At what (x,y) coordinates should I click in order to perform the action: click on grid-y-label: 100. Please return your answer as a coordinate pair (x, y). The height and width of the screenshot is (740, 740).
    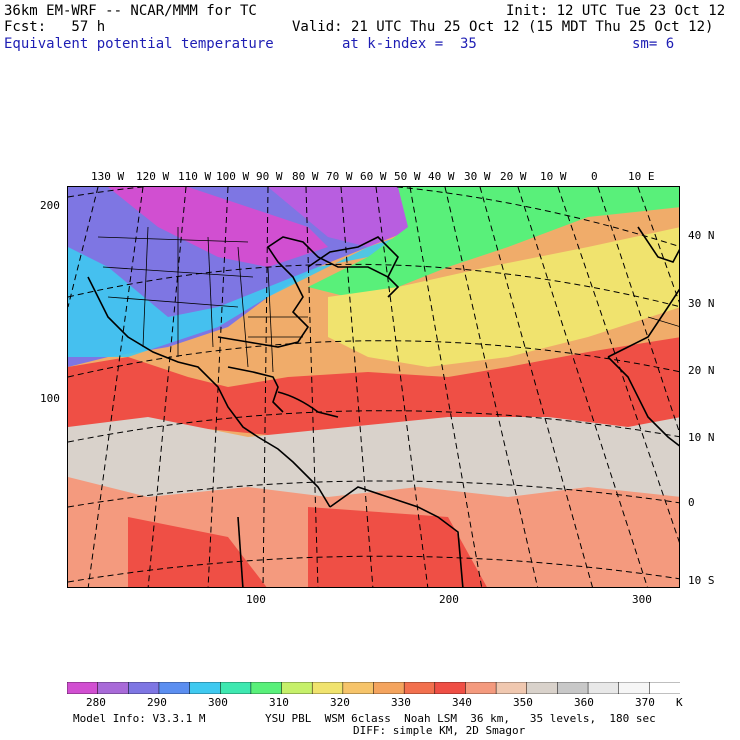
    Looking at the image, I should click on (50, 398).